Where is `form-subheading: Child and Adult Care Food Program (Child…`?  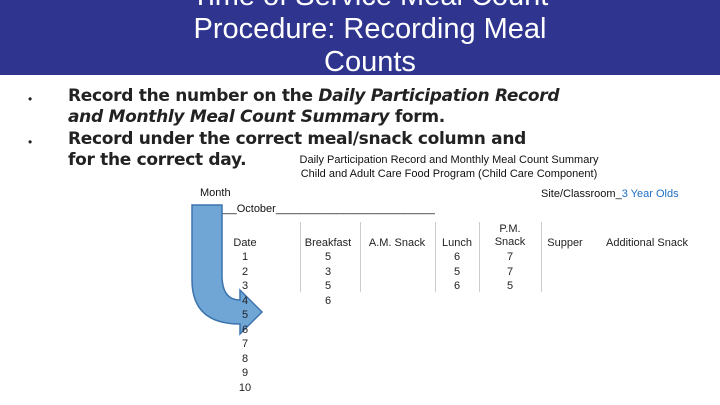 form-subheading: Child and Adult Care Food Program (Child… is located at coordinates (449, 174).